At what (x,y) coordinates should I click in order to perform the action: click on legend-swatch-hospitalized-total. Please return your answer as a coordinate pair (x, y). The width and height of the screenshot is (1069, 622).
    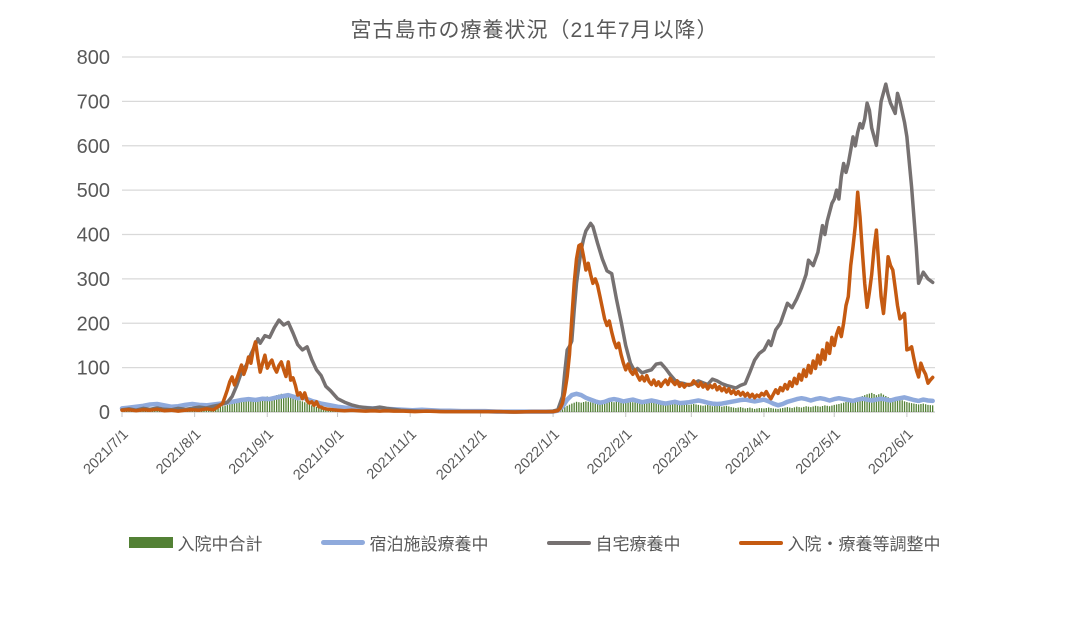
    Looking at the image, I should click on (150, 542).